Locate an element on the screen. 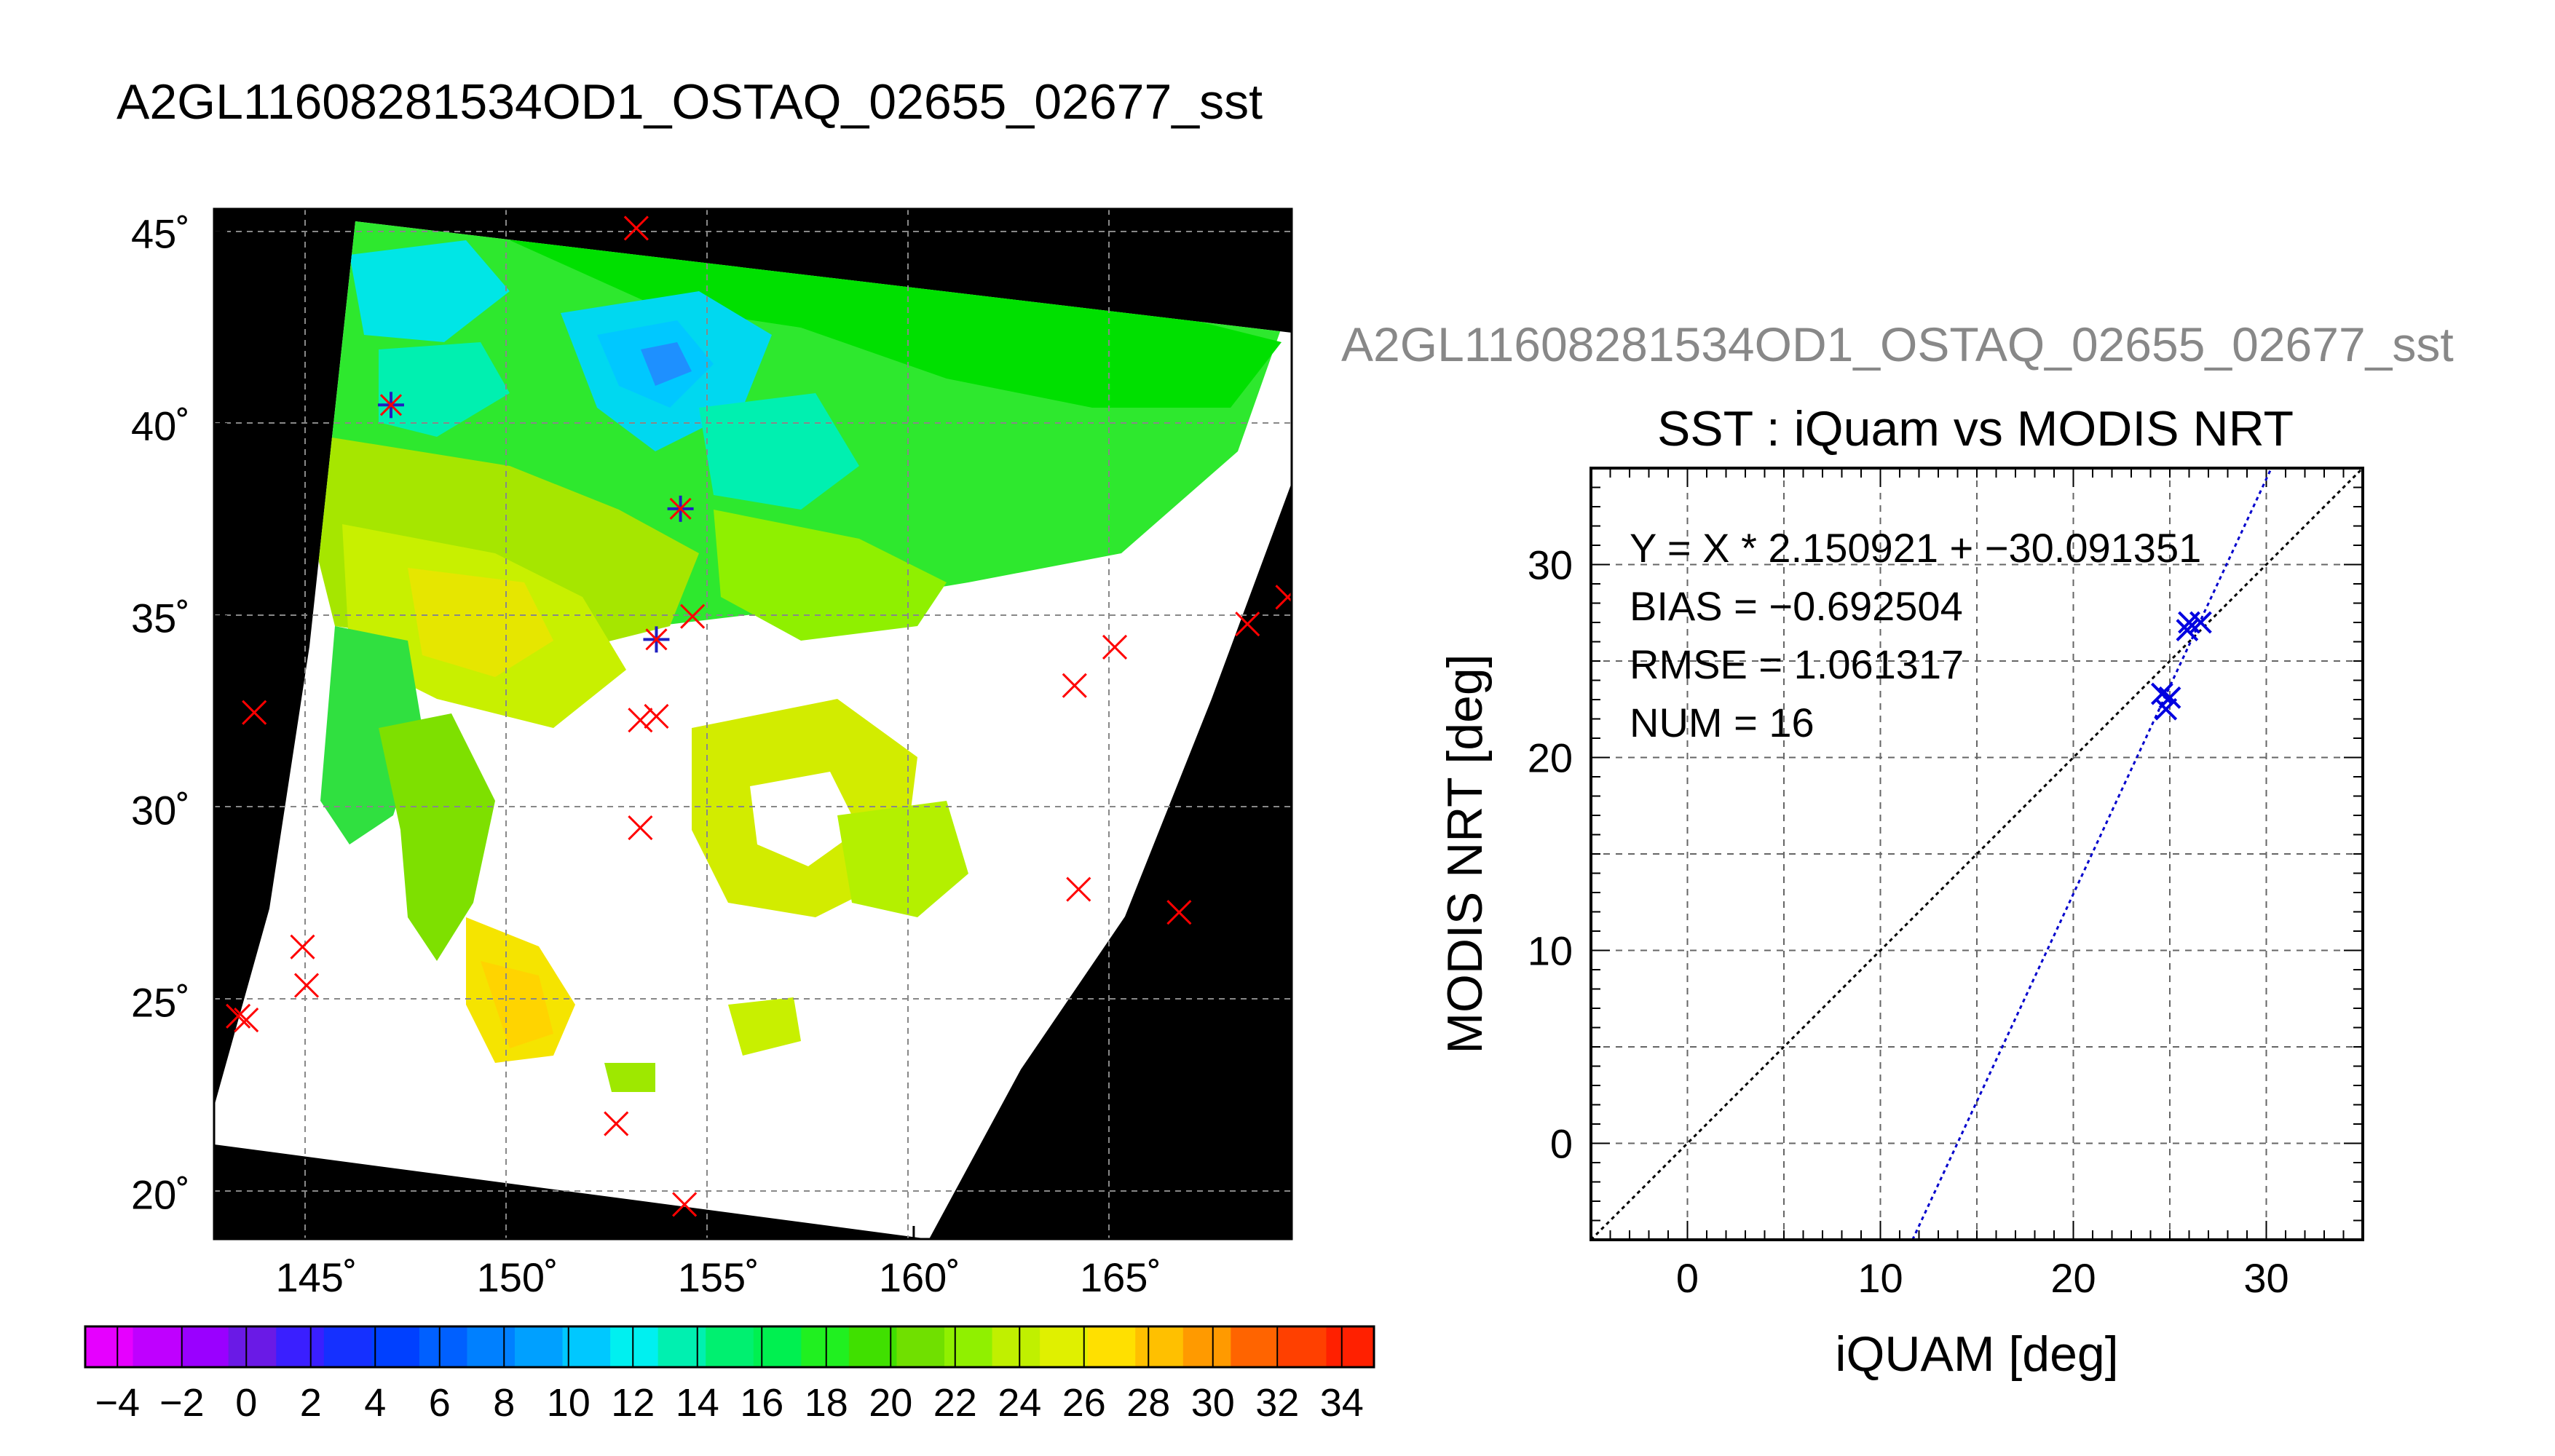  num-text: NUM = 16 is located at coordinates (1722, 722).